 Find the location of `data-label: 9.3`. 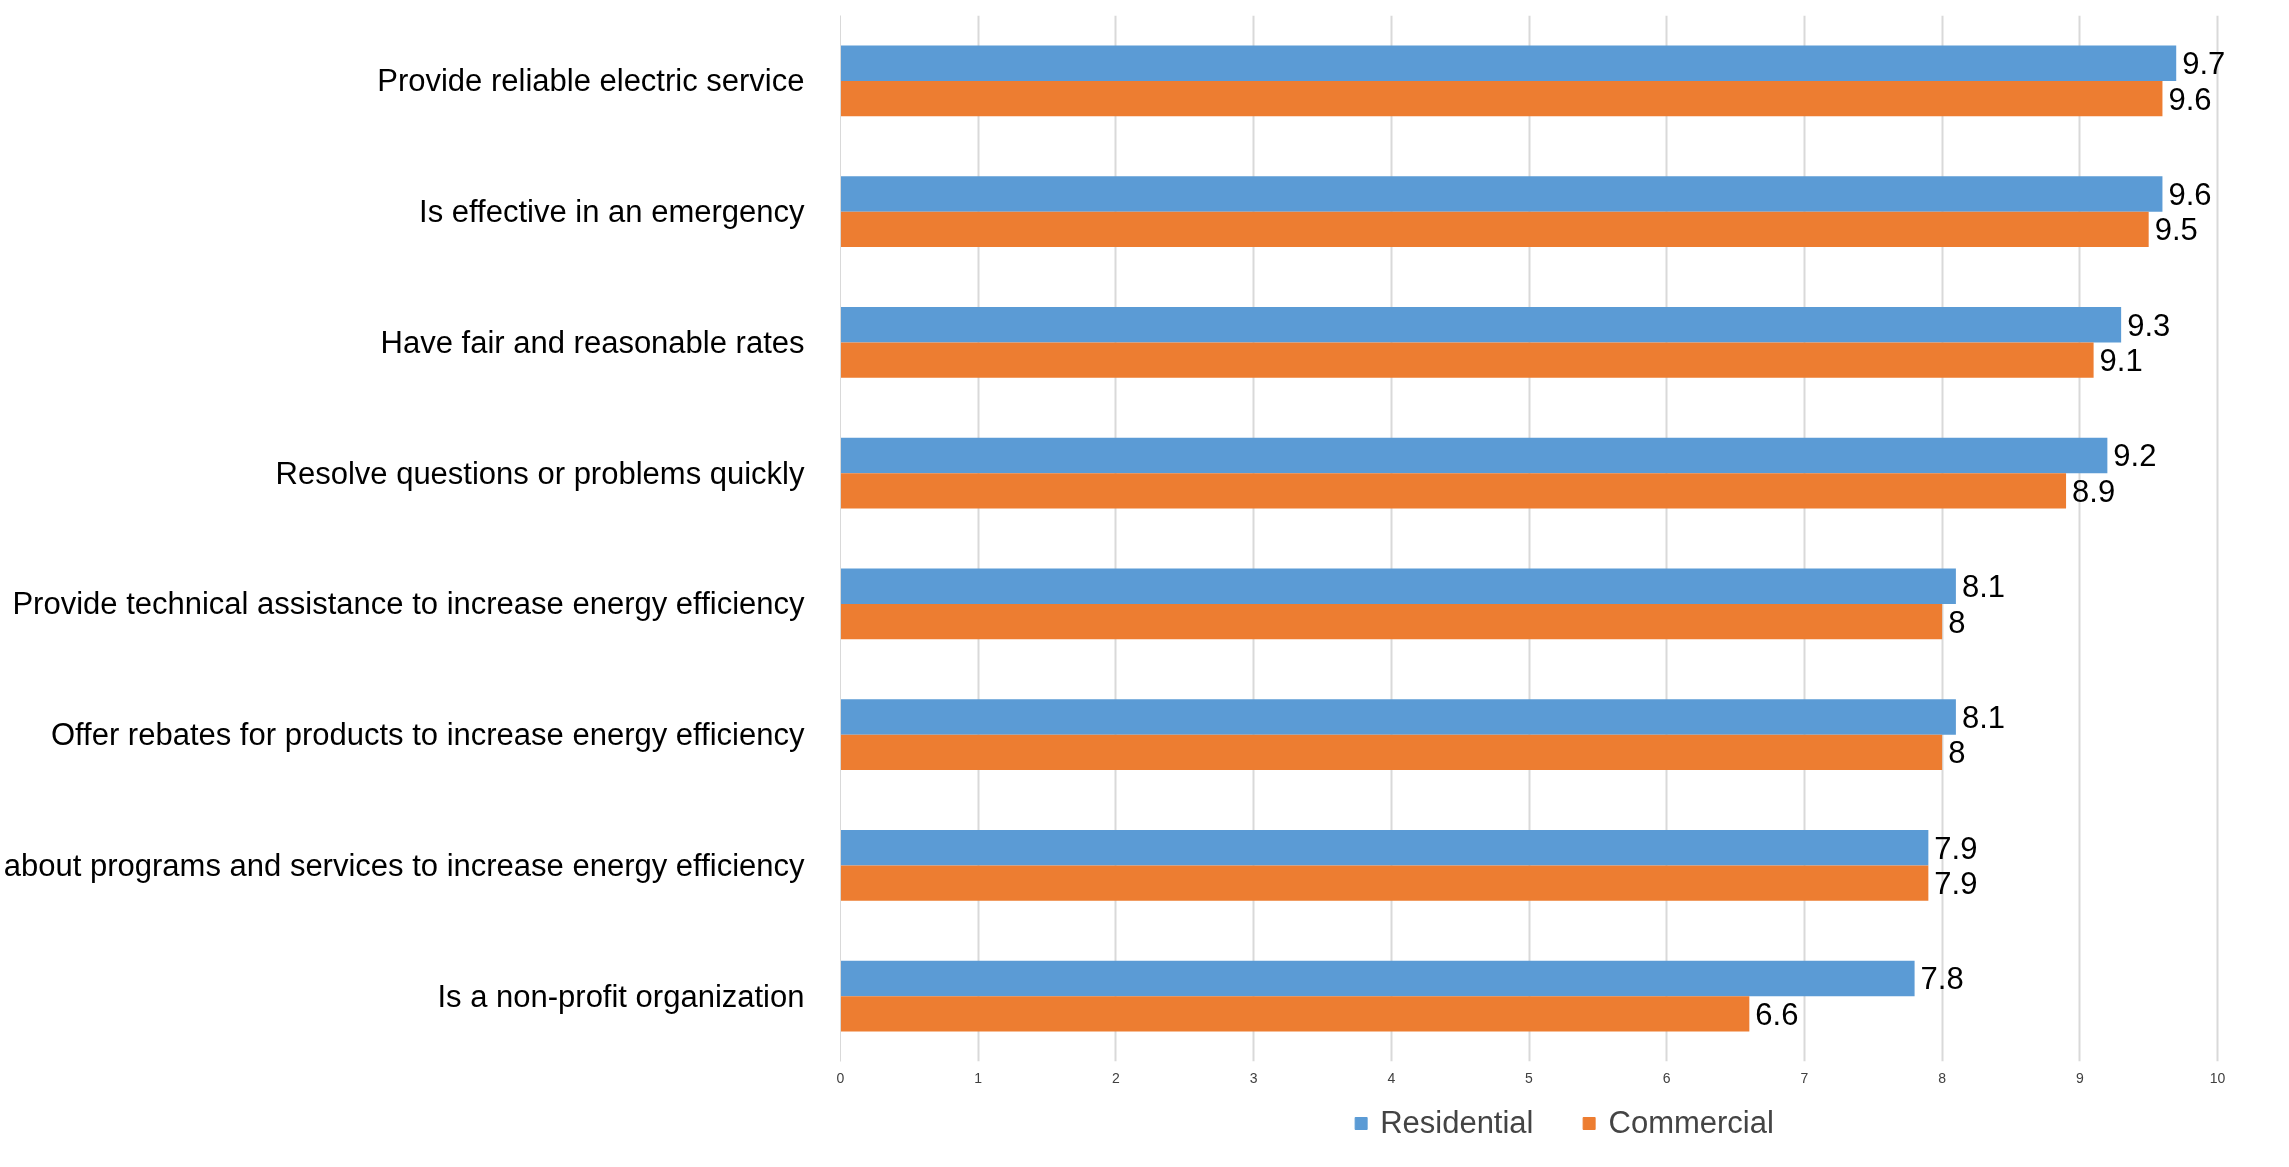

data-label: 9.3 is located at coordinates (2149, 325).